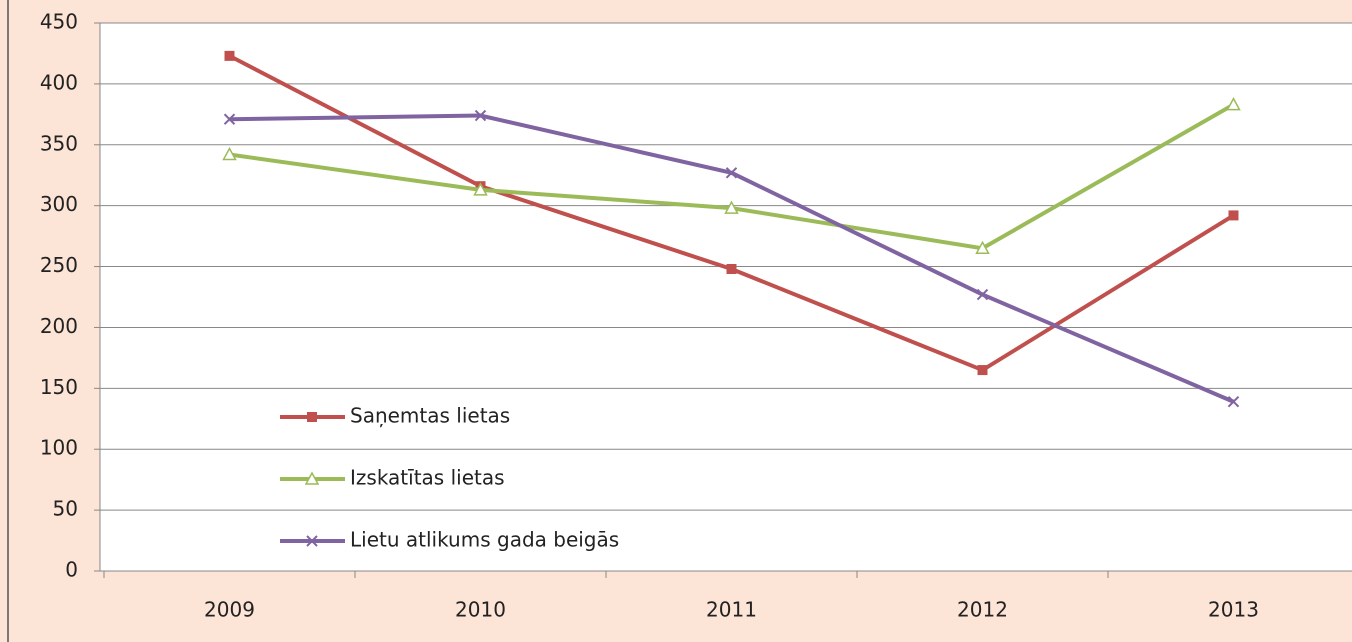 Image resolution: width=1352 pixels, height=642 pixels. I want to click on y-tick-label: 400, so click(59, 82).